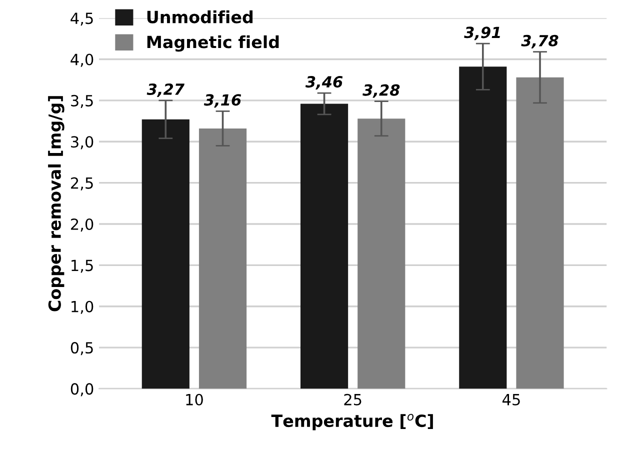  What do you see at coordinates (82, 183) in the screenshot?
I see `y-tick-label: 2,5` at bounding box center [82, 183].